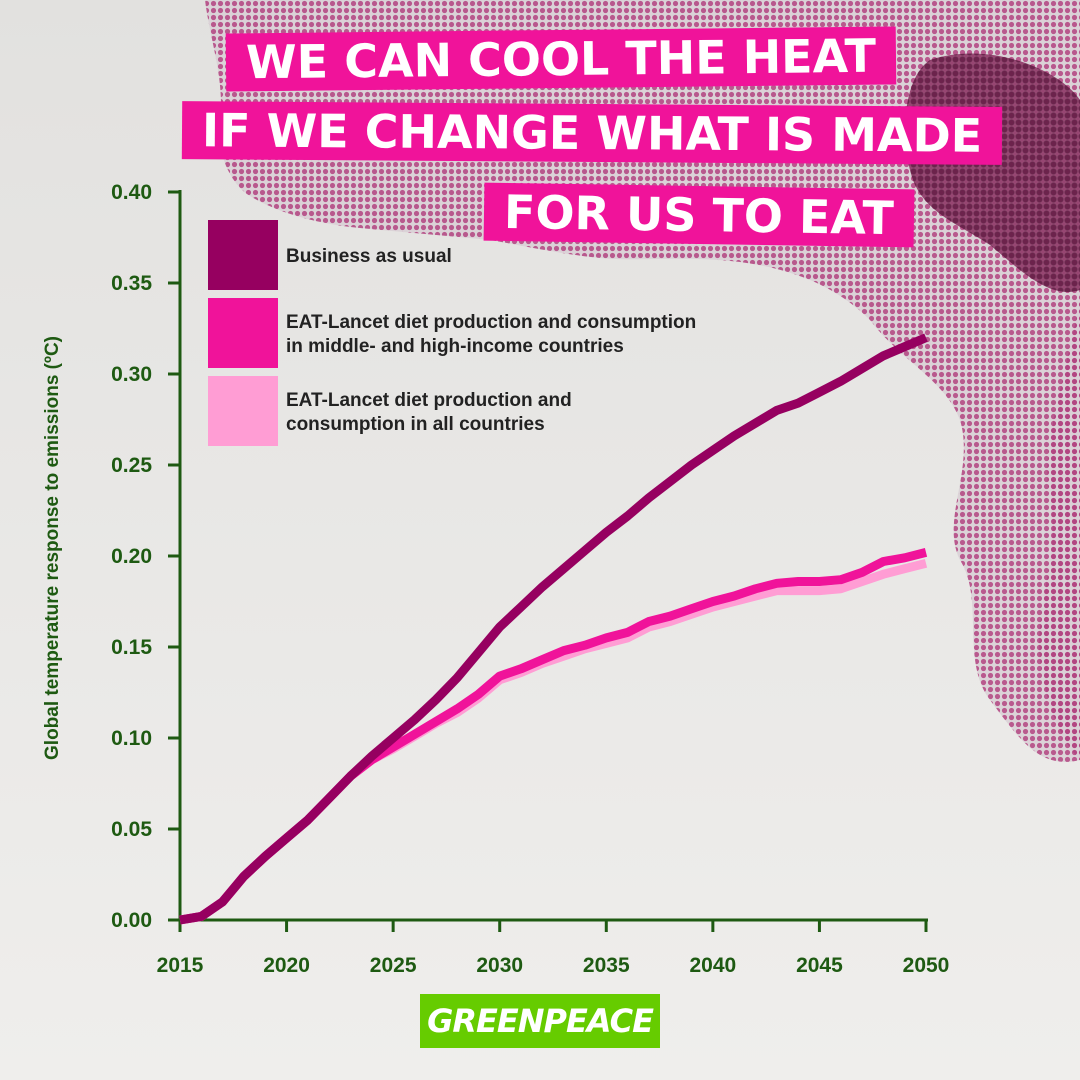 The image size is (1080, 1080). I want to click on x-tick-label: 2030, so click(499, 965).